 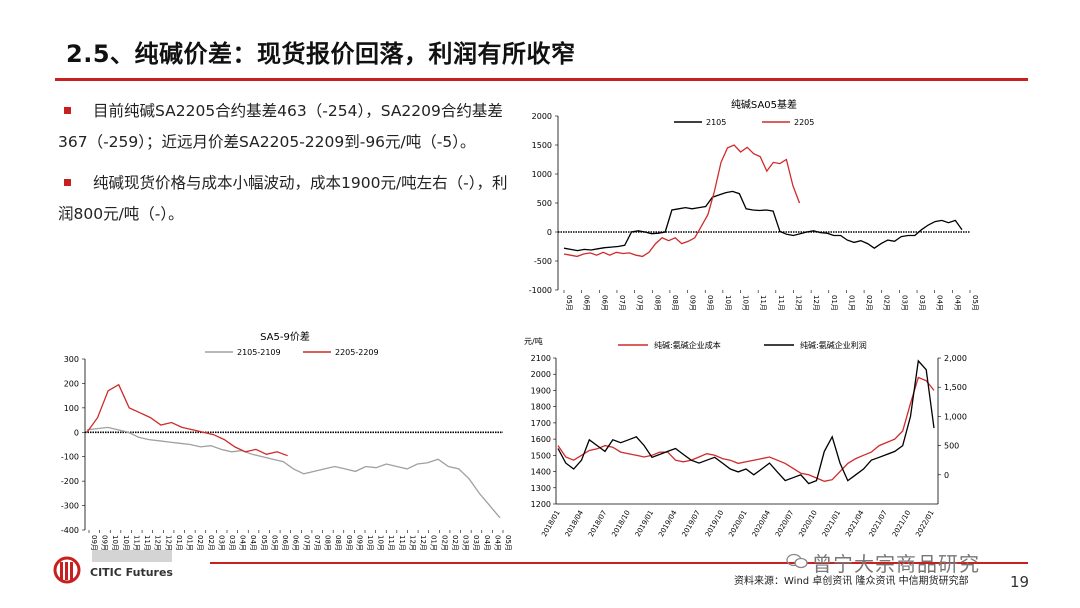 I want to click on y-tick-label: 2000, so click(x=542, y=116).